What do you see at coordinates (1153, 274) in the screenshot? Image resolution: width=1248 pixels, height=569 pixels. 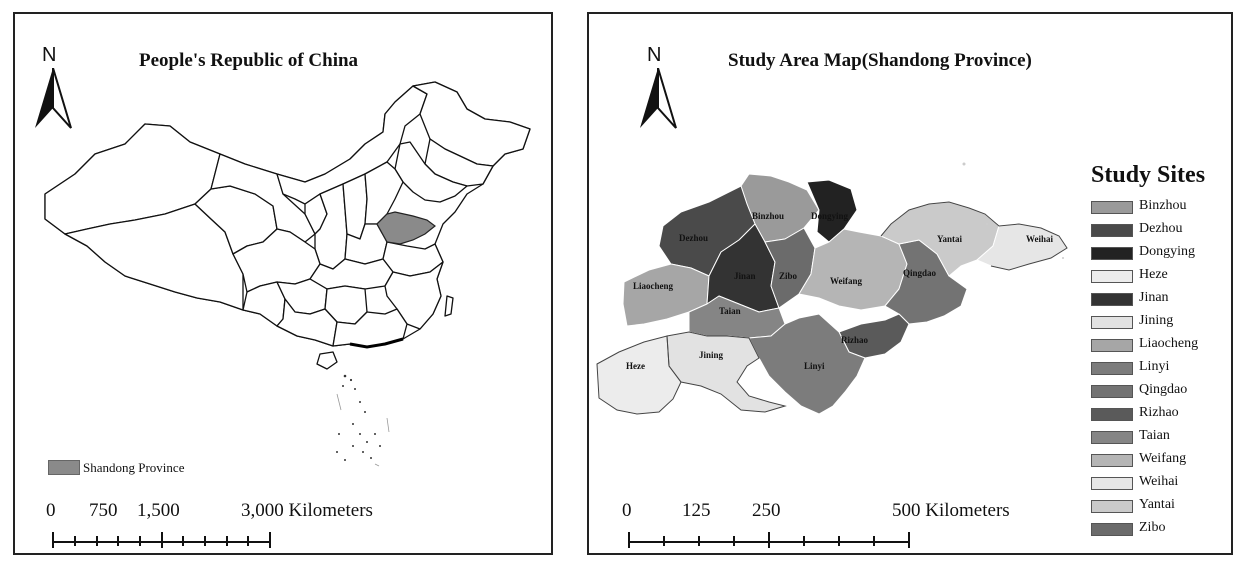 I see `legend-label: Heze` at bounding box center [1153, 274].